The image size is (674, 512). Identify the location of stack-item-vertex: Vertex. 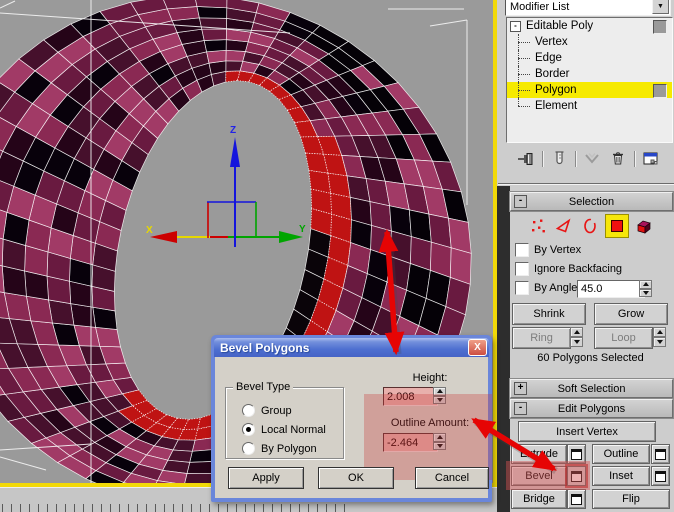
(589, 42).